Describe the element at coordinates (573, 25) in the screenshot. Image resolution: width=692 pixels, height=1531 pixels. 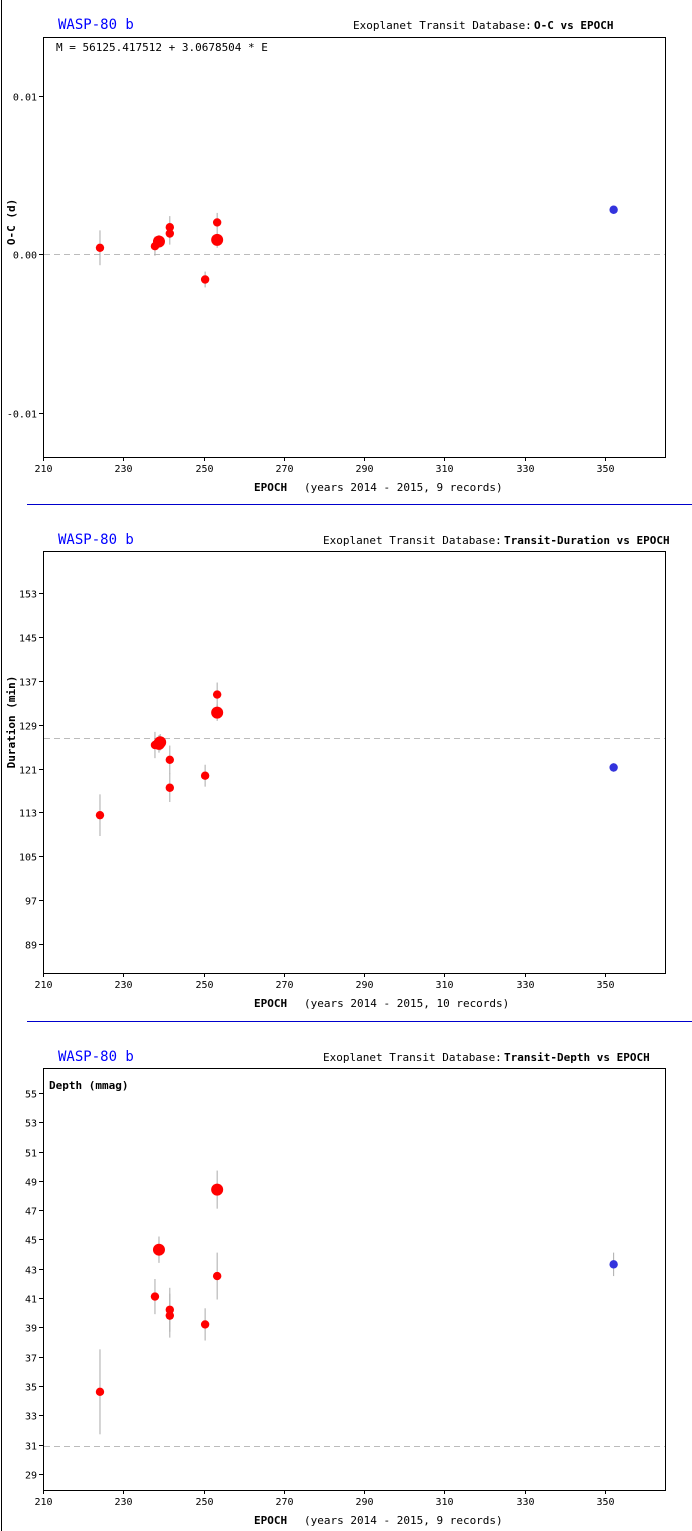
I see `chart-title: O-C vs EPOCH` at that location.